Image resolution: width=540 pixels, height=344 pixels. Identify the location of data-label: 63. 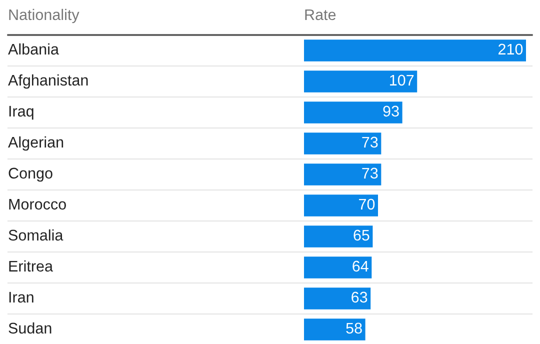
(360, 297).